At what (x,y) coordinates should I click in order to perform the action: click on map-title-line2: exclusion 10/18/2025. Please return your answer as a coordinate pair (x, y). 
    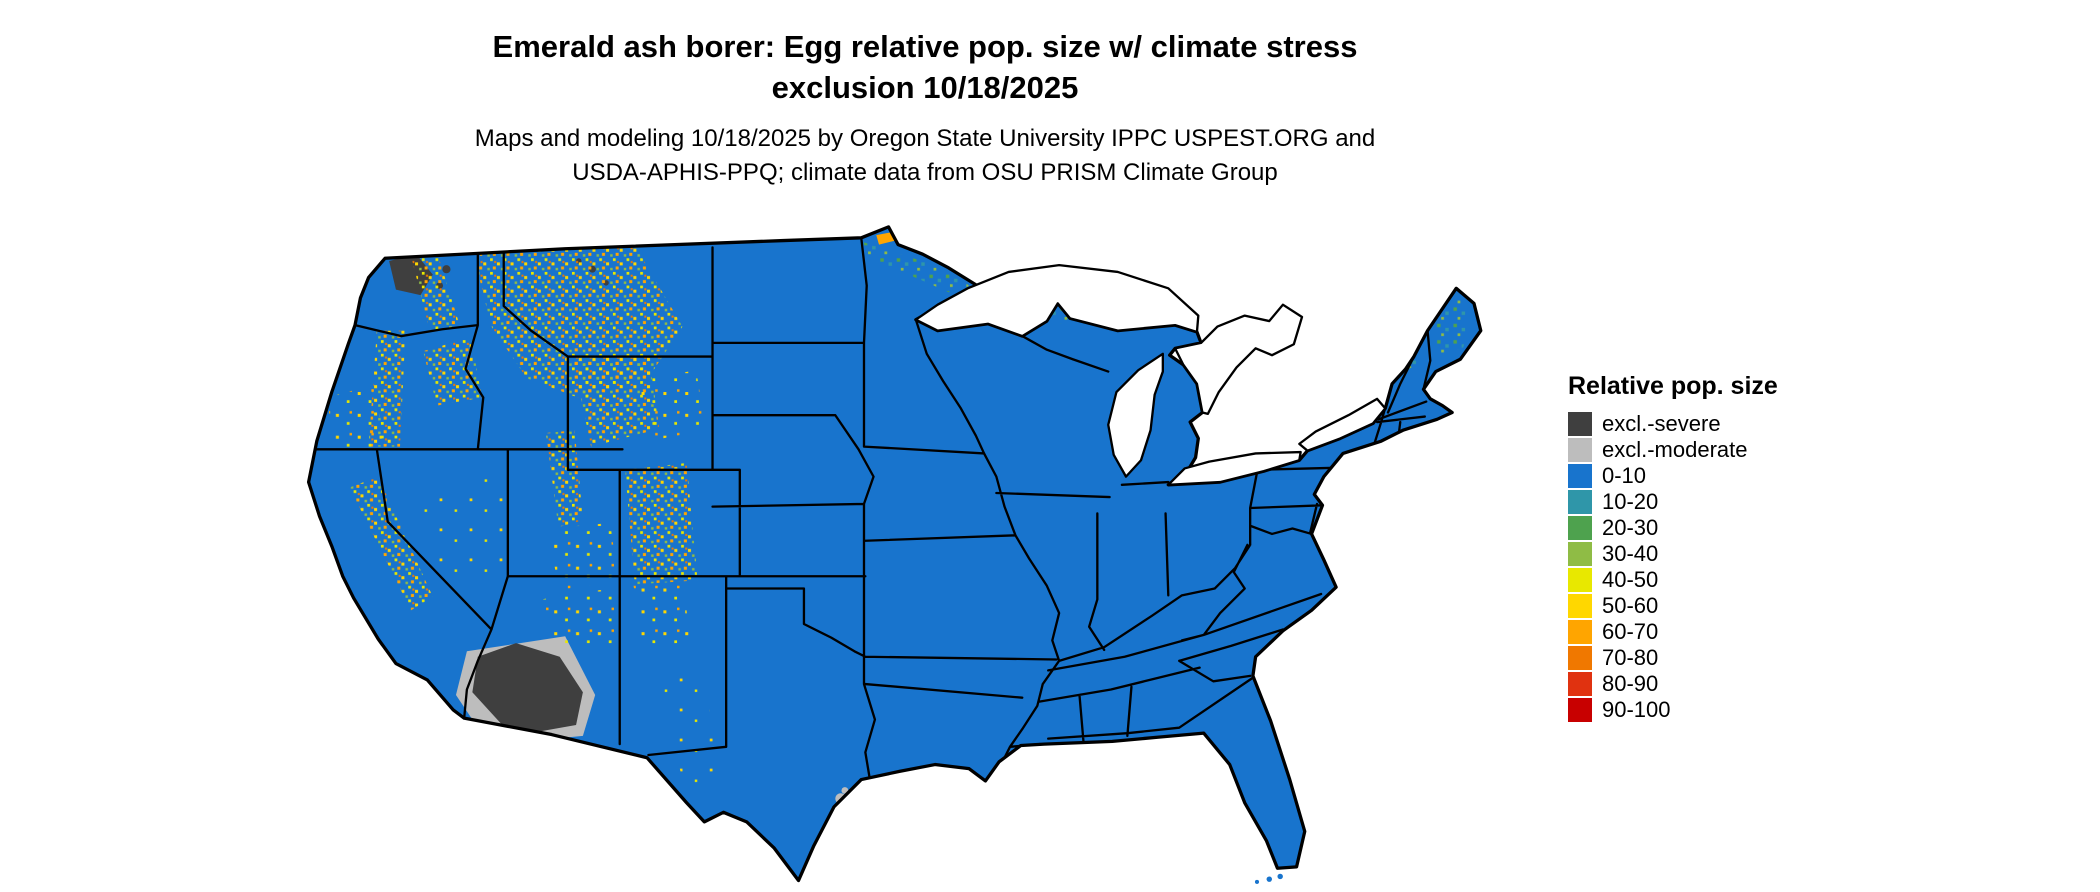
    Looking at the image, I should click on (925, 87).